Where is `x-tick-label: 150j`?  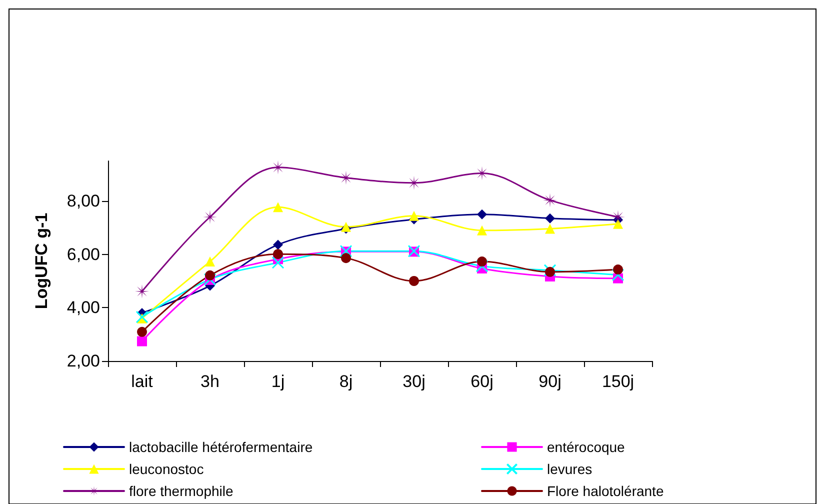
x-tick-label: 150j is located at coordinates (618, 381).